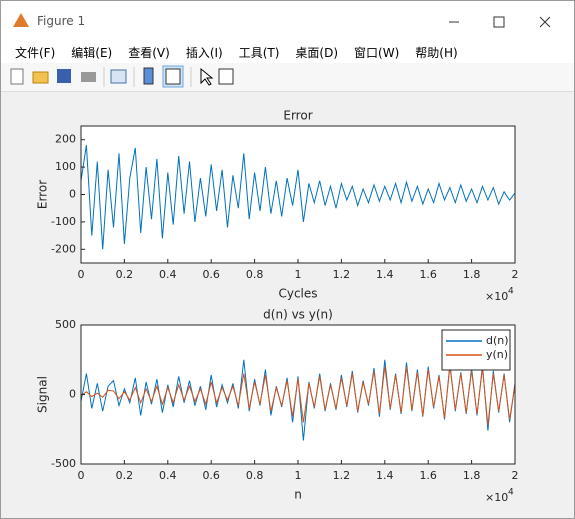 The height and width of the screenshot is (519, 575). Describe the element at coordinates (65, 324) in the screenshot. I see `y-tick-label: 500` at that location.